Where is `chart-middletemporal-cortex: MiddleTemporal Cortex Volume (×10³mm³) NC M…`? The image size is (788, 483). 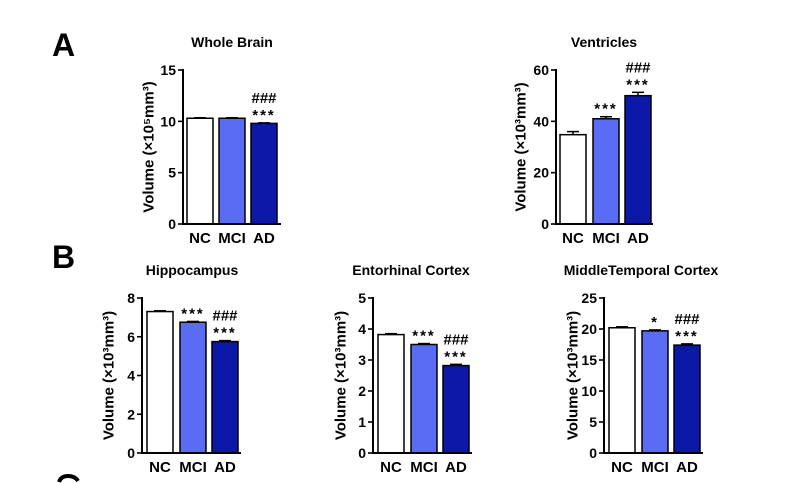
chart-middletemporal-cortex: MiddleTemporal Cortex Volume (×10³mm³) NC M… is located at coordinates (641, 369).